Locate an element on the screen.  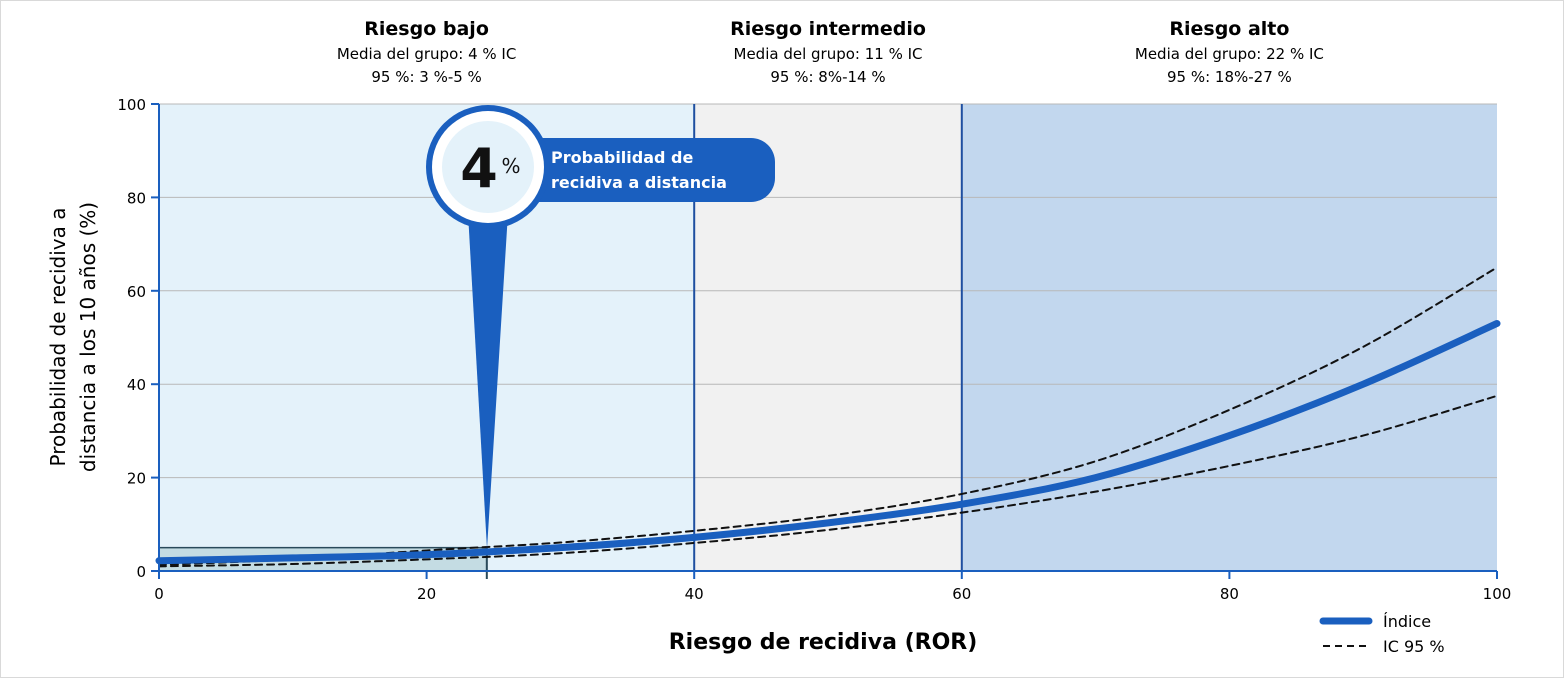
zone-title-1: Riesgo intermedio is located at coordinates (828, 29).